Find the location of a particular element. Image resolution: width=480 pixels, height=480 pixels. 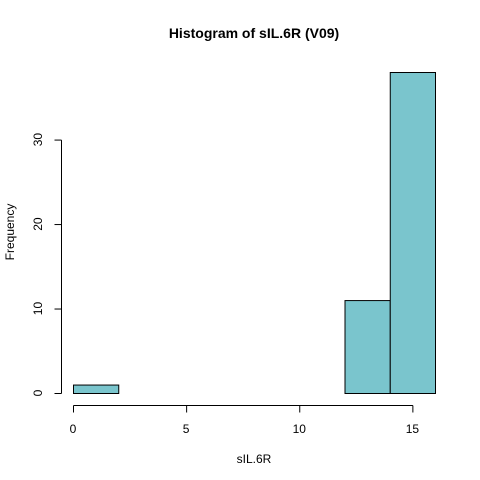

chart-title: Histogram of sIL.6R (V09) is located at coordinates (254, 33).